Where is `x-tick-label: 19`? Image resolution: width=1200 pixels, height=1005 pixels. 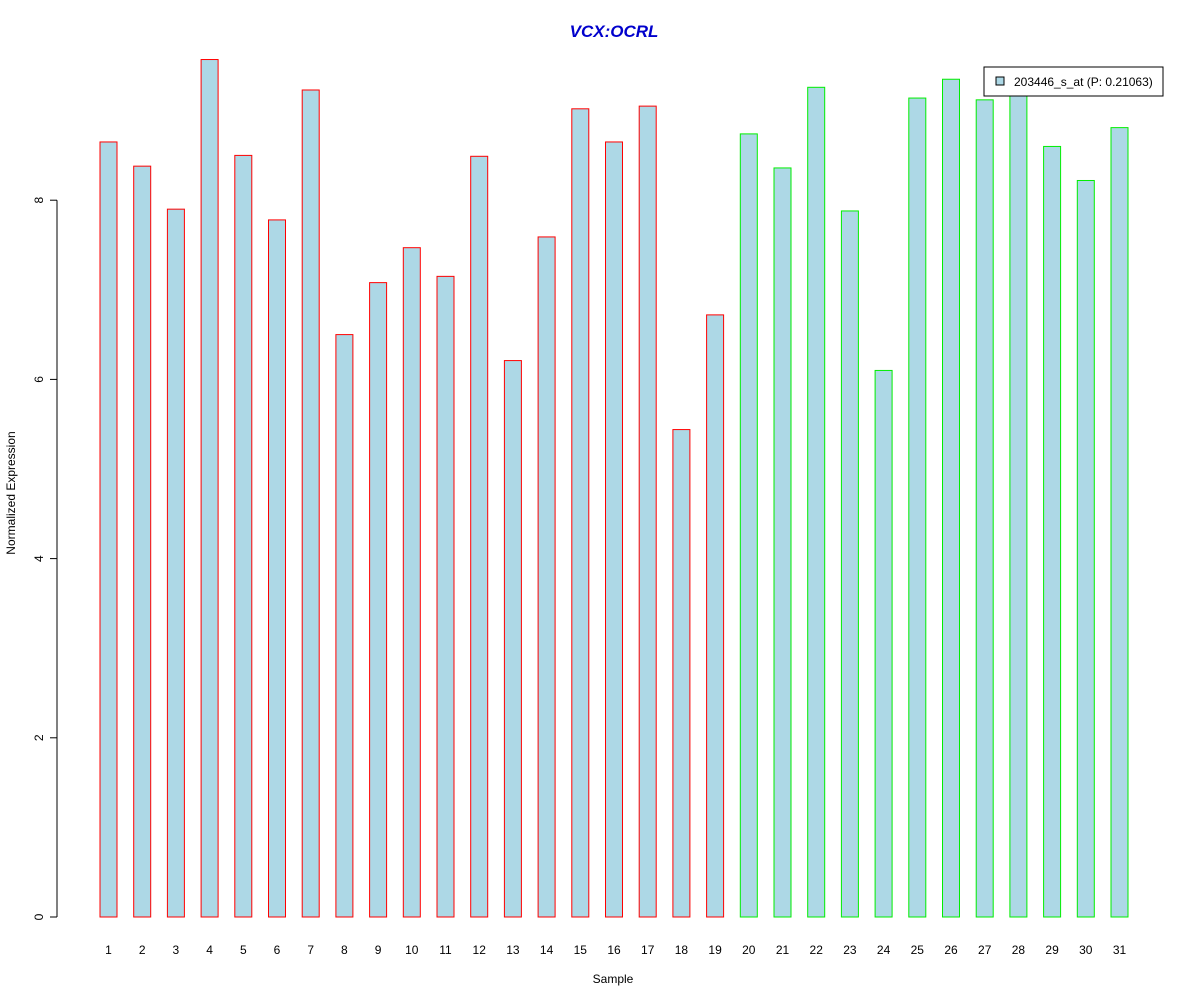
x-tick-label: 19 is located at coordinates (715, 950).